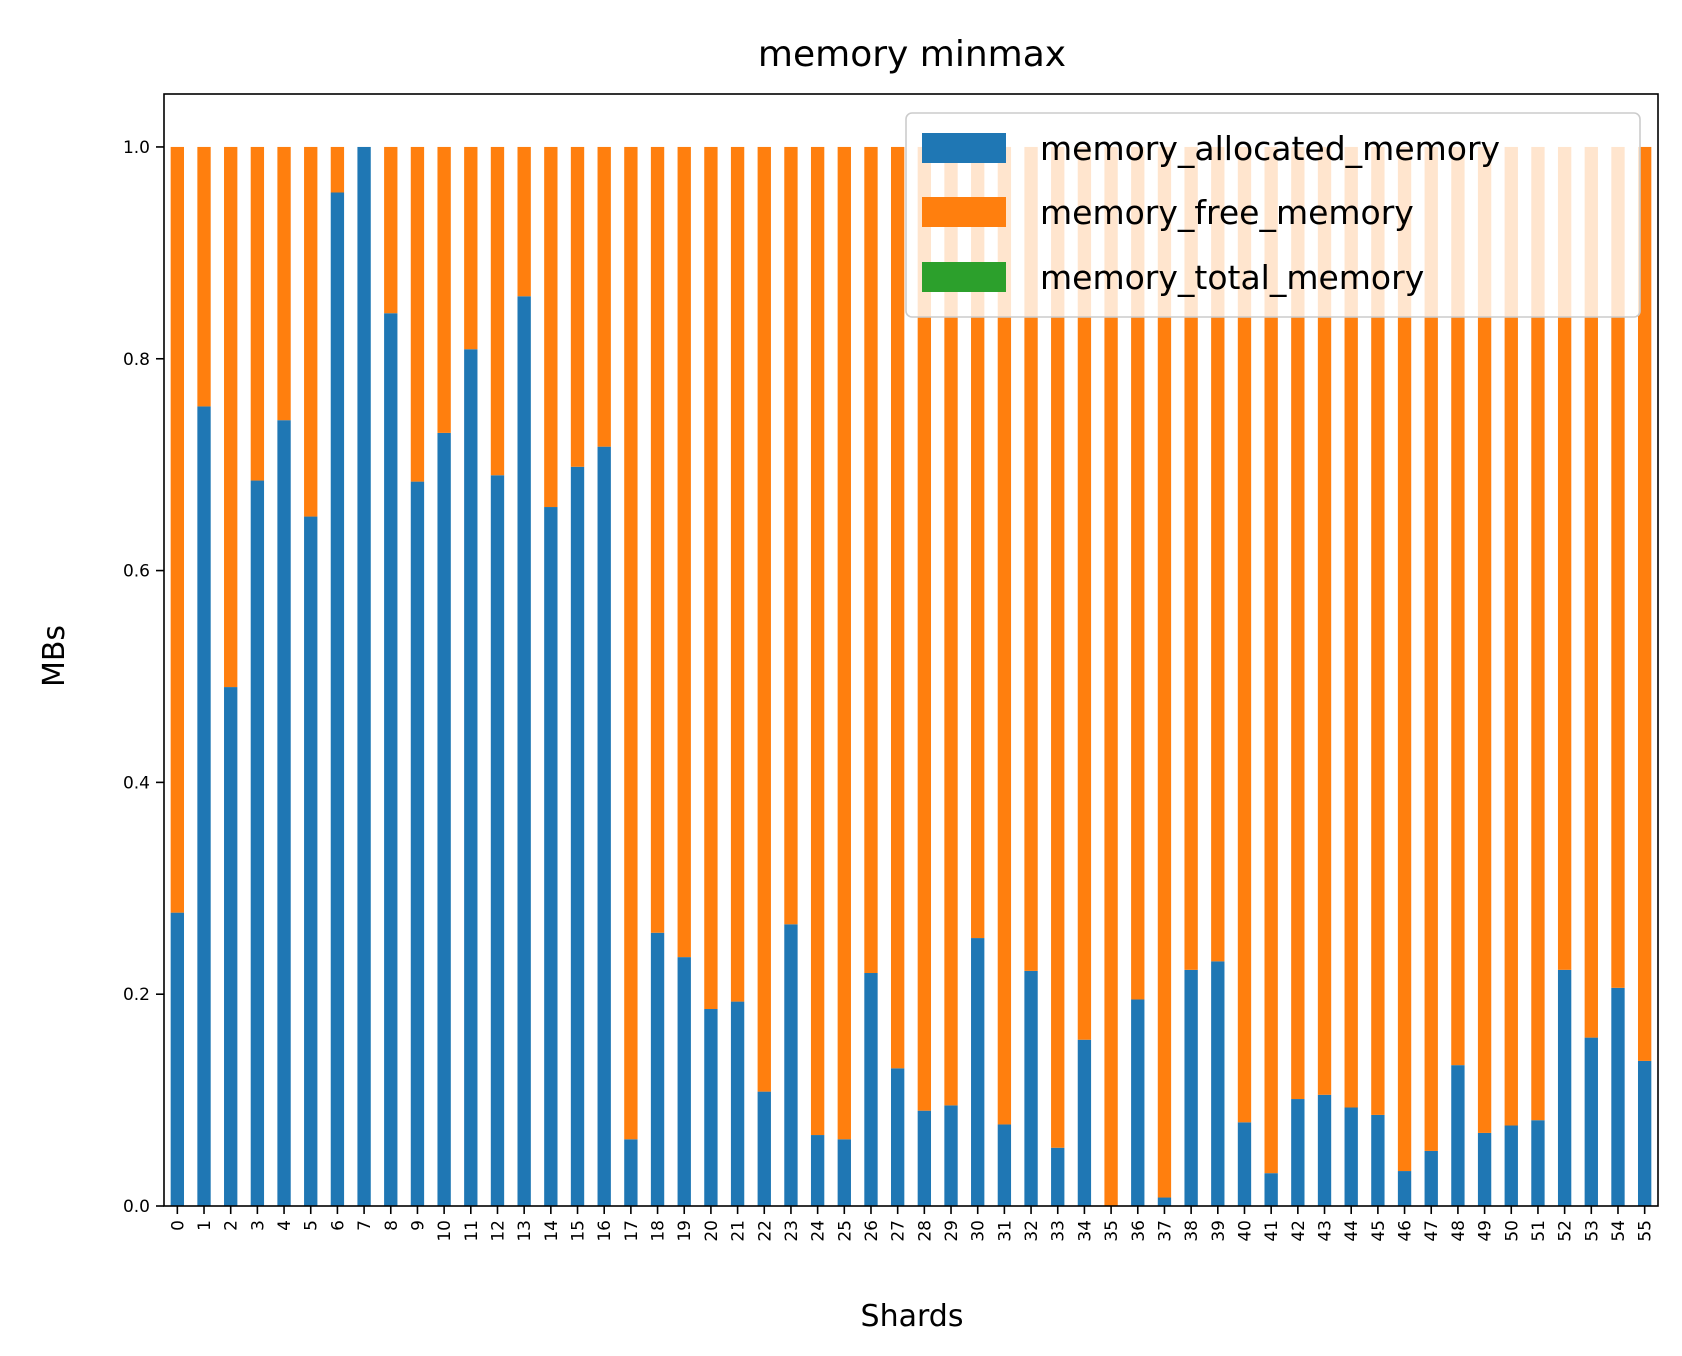  Describe the element at coordinates (1619, 1231) in the screenshot. I see `x-tick-label: 54` at that location.